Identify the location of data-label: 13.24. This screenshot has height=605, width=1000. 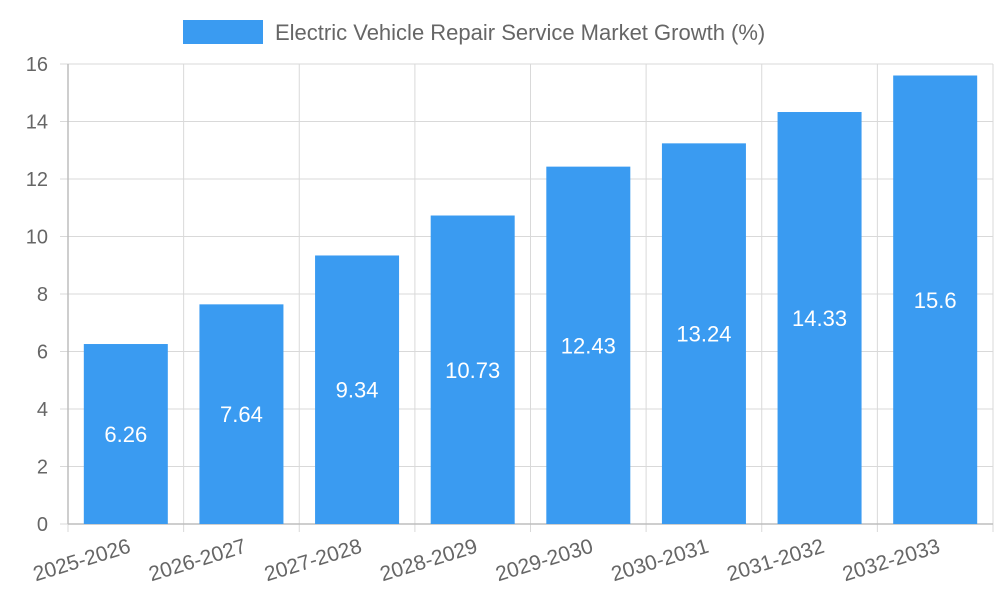
(703, 334).